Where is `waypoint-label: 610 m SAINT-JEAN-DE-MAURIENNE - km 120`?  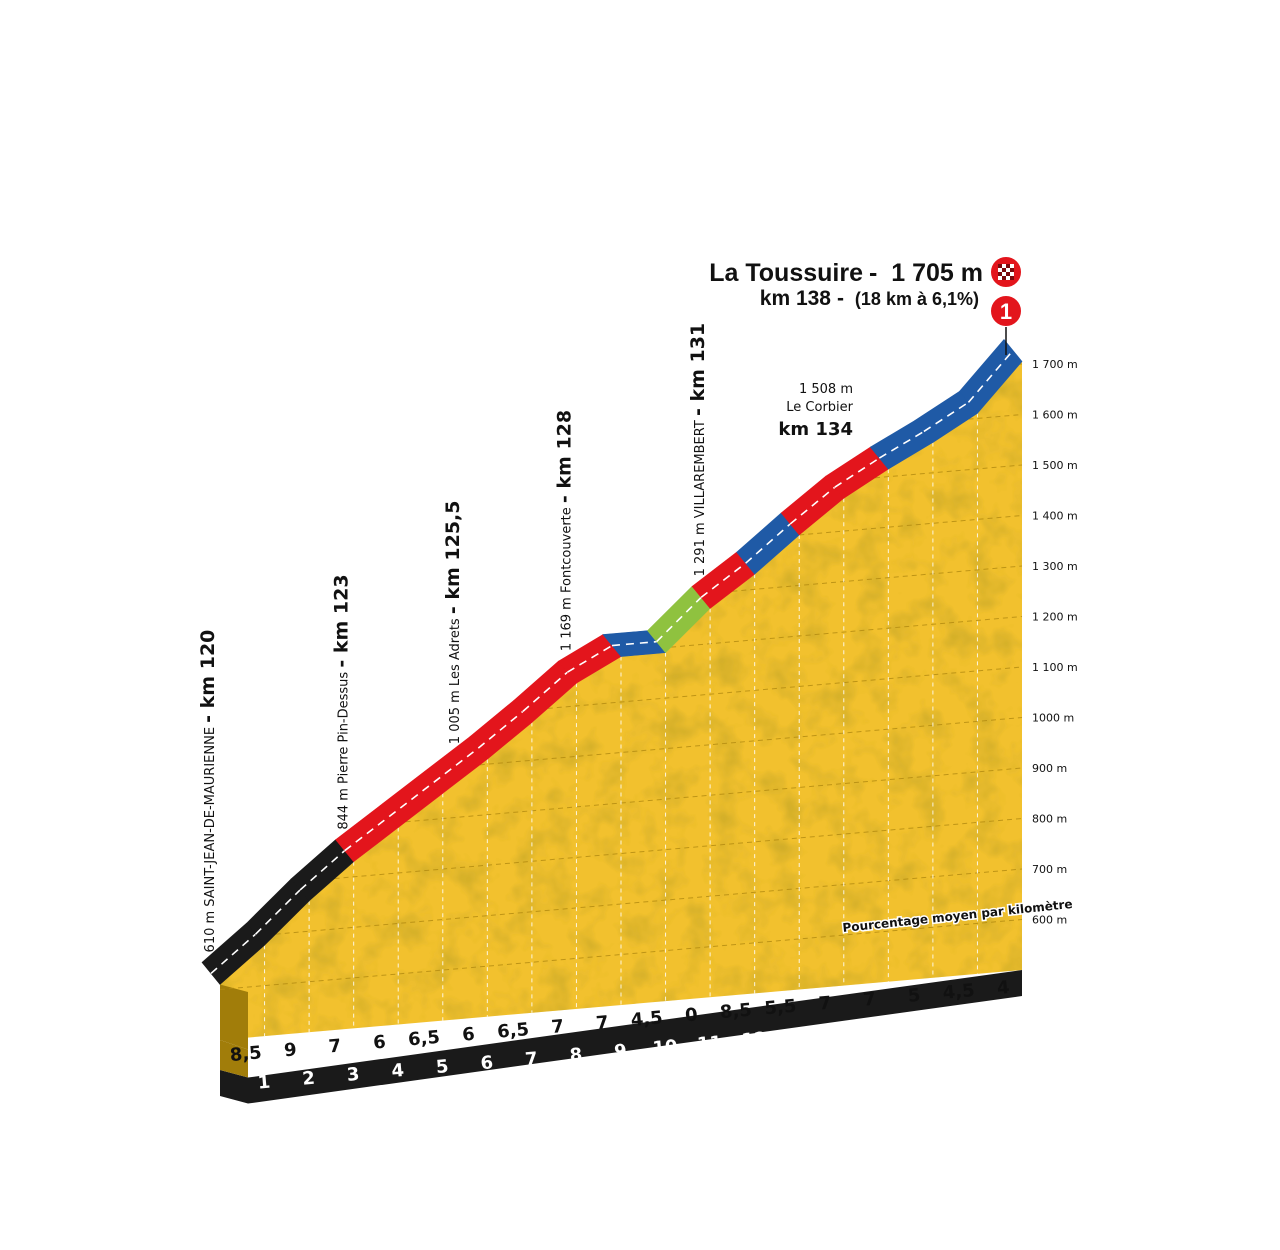 waypoint-label: 610 m SAINT-JEAN-DE-MAURIENNE - km 120 is located at coordinates (208, 791).